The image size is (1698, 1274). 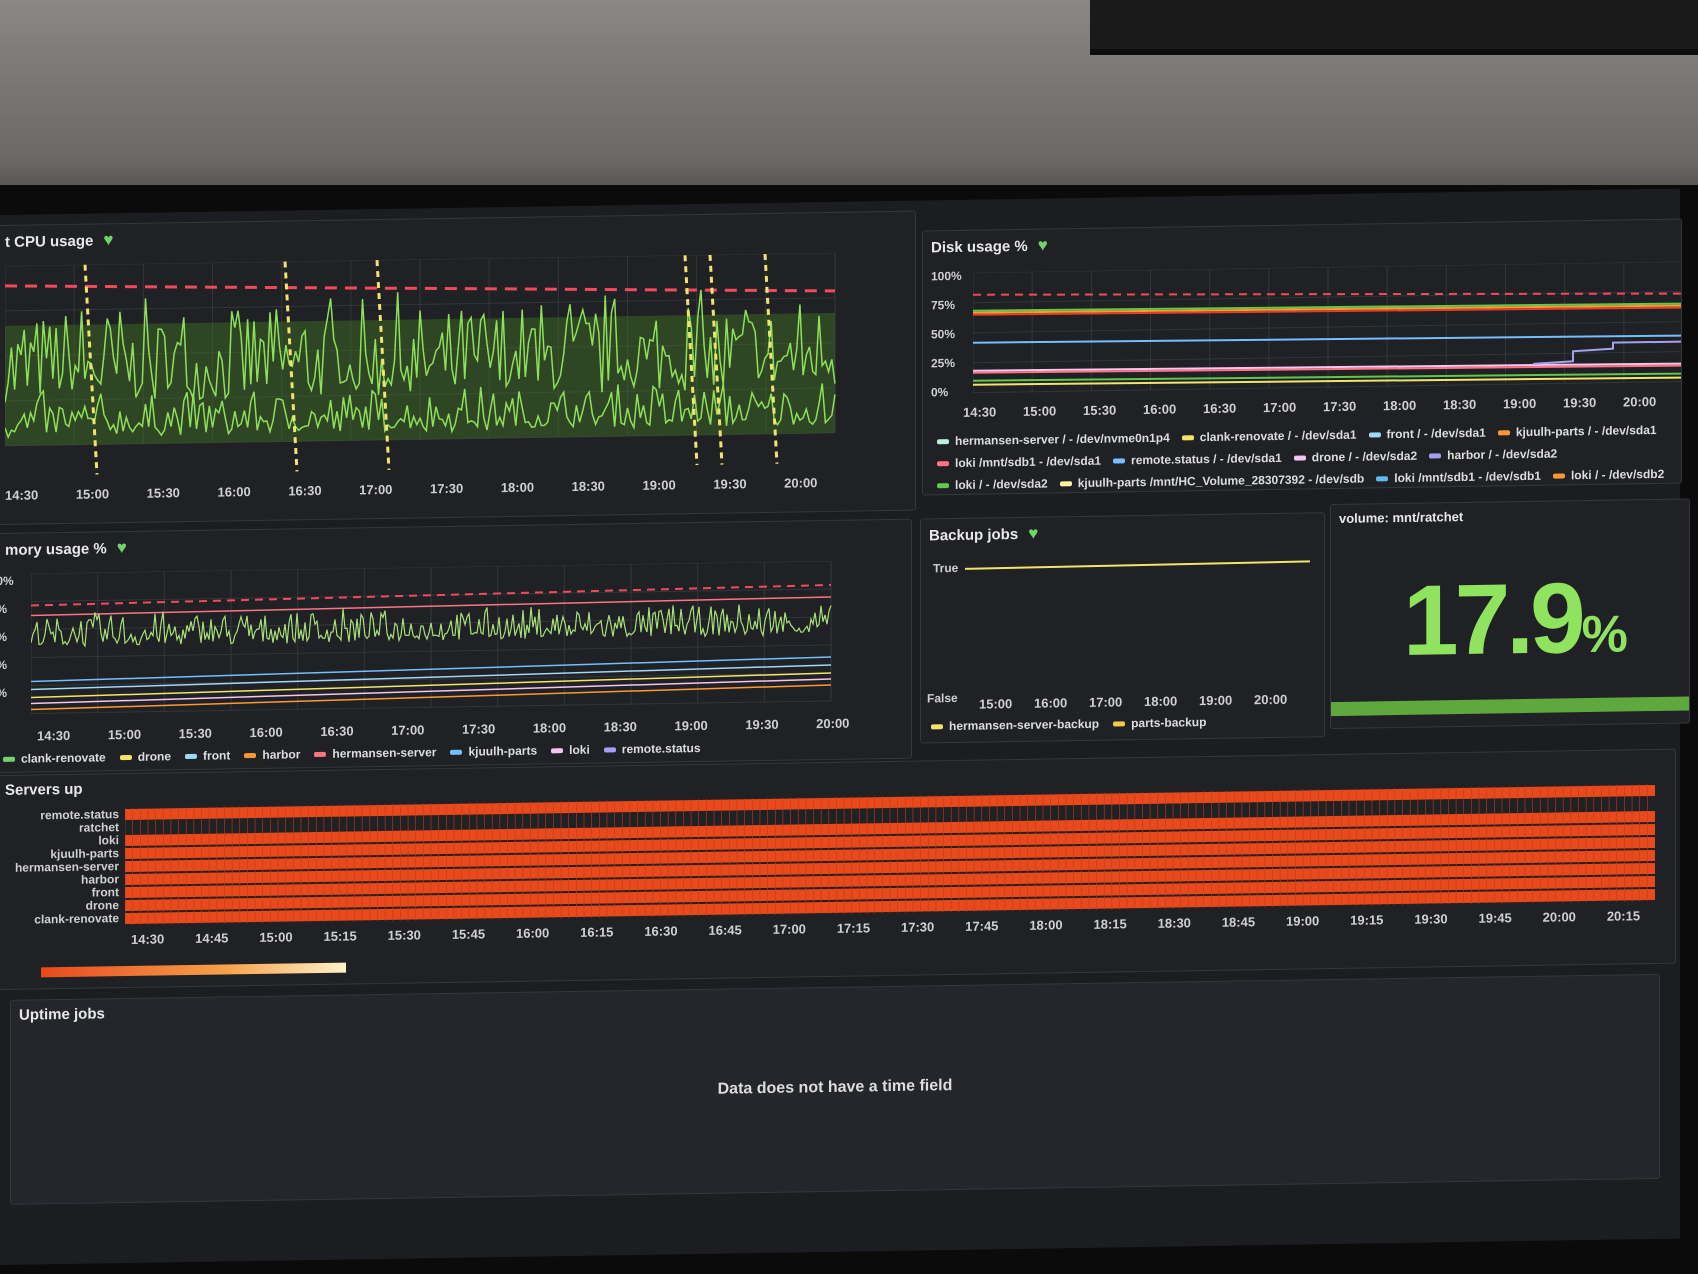 I want to click on panel-title: volume: mnt/ratchet, so click(x=1401, y=517).